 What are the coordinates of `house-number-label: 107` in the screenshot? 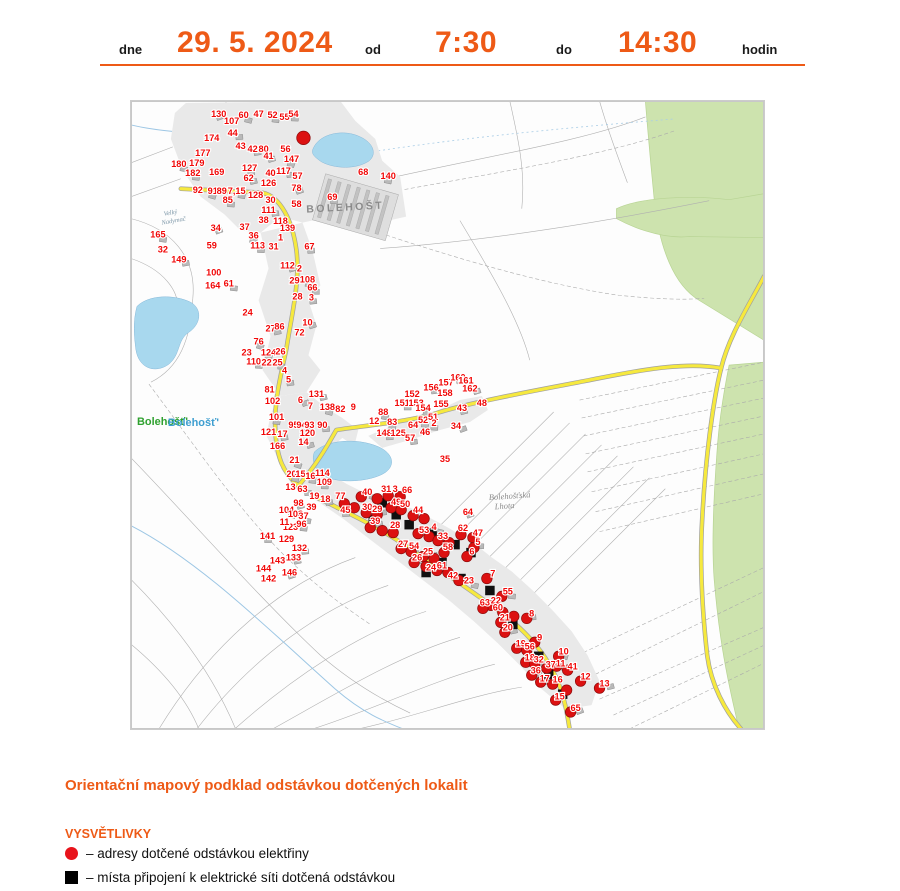 It's located at (231, 121).